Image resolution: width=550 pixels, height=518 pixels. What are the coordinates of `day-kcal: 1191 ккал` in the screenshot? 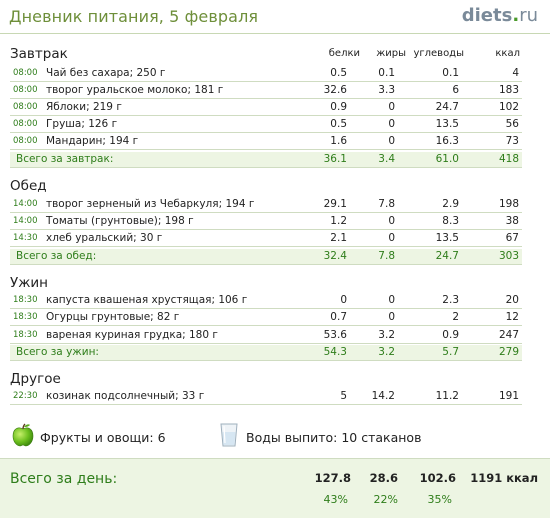 It's located at (504, 478).